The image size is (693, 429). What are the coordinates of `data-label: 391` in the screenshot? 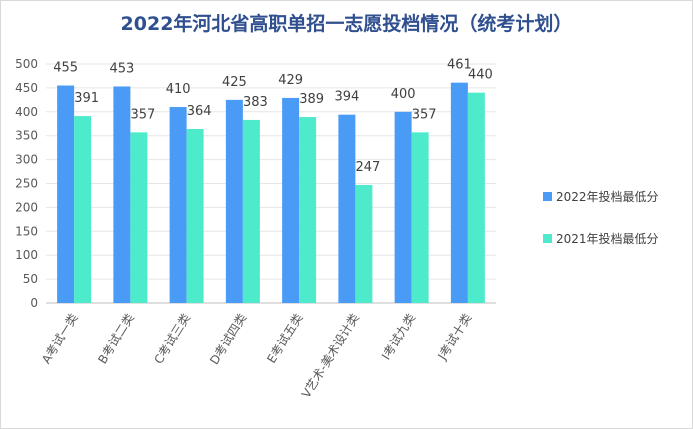 It's located at (86, 98).